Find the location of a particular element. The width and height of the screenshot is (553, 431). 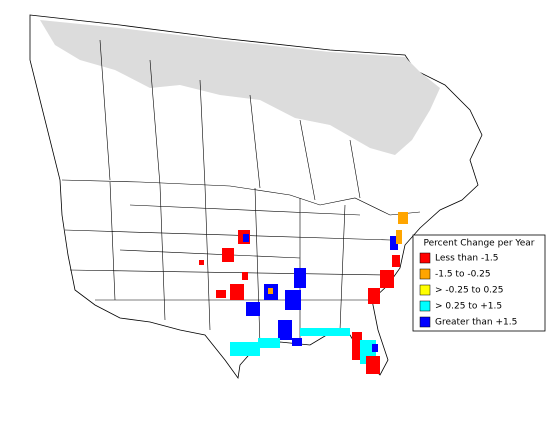

legend-label: Greater than +1.5 is located at coordinates (476, 323).